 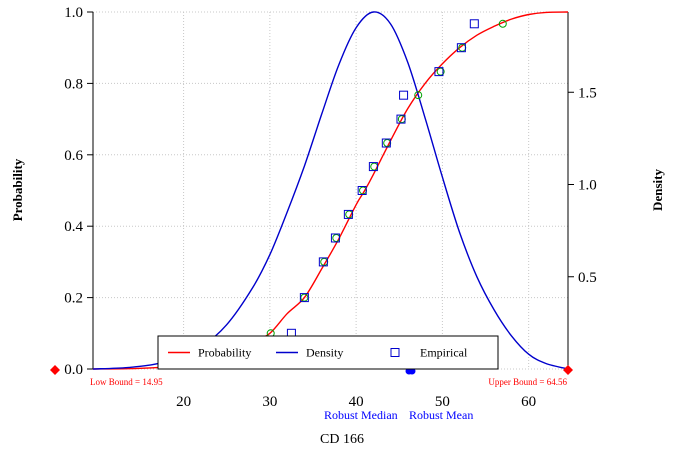 What do you see at coordinates (224, 353) in the screenshot?
I see `legend-label-probability: Probability` at bounding box center [224, 353].